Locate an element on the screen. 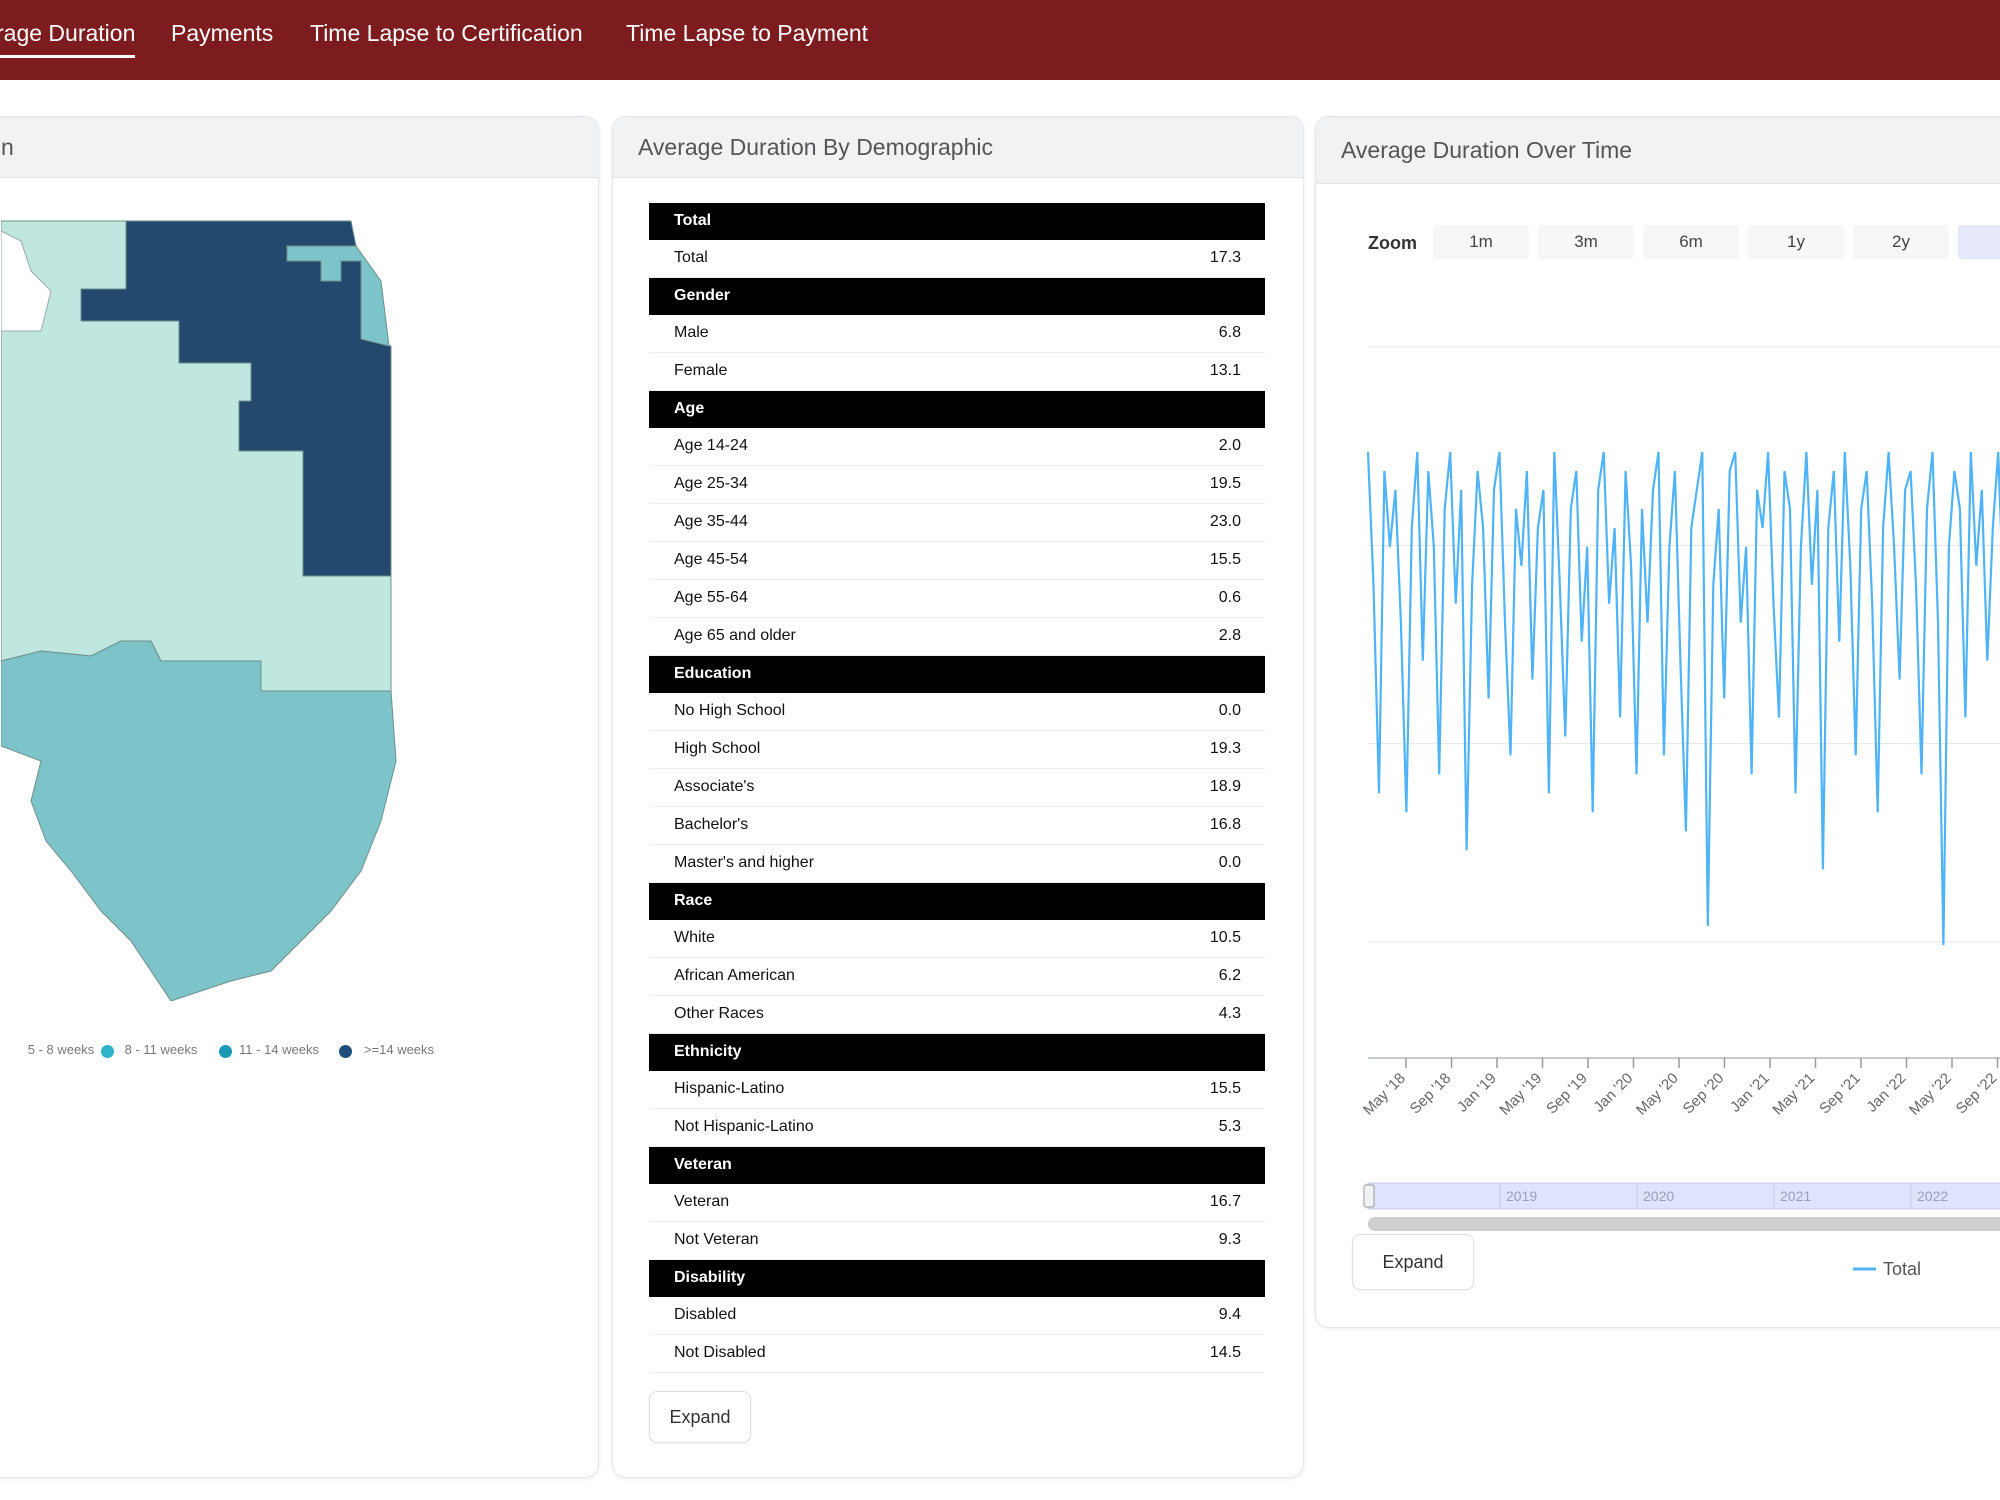 Image resolution: width=2000 pixels, height=1500 pixels. table-row: African American 6.2 is located at coordinates (957, 977).